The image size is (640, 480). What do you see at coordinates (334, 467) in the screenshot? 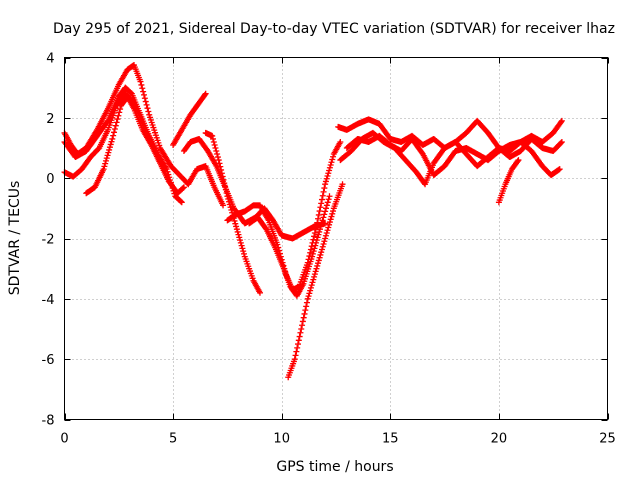
I see `x-axis-label: GPS time / hours` at bounding box center [334, 467].